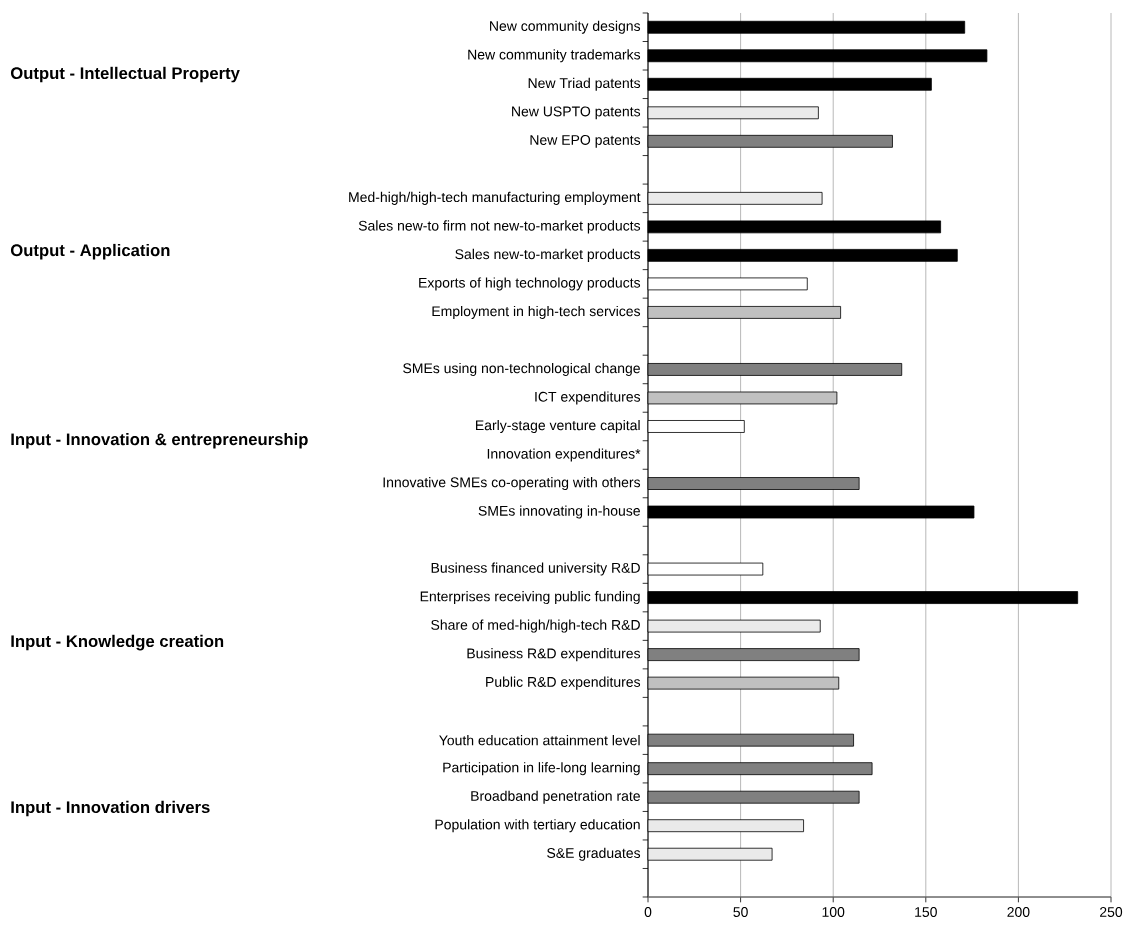 Image resolution: width=1128 pixels, height=930 pixels. I want to click on text: Input - Innovation & entrepreneurship, so click(159, 440).